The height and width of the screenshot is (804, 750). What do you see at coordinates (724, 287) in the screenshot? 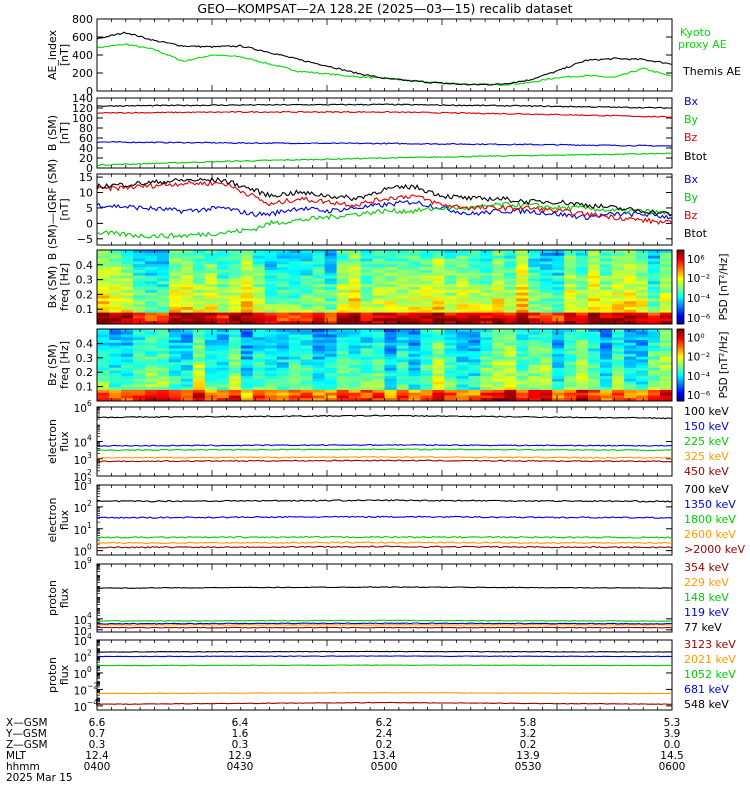
I see `colorbar-label: PSD [nT²/Hz]` at bounding box center [724, 287].